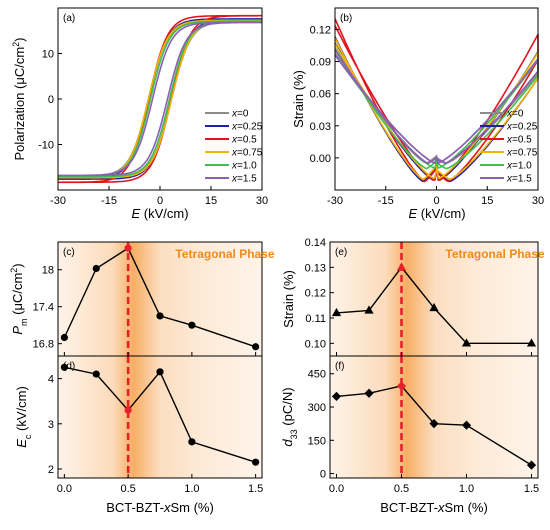 The height and width of the screenshot is (530, 550). Describe the element at coordinates (339, 366) in the screenshot. I see `panel-f-label: (f)` at that location.